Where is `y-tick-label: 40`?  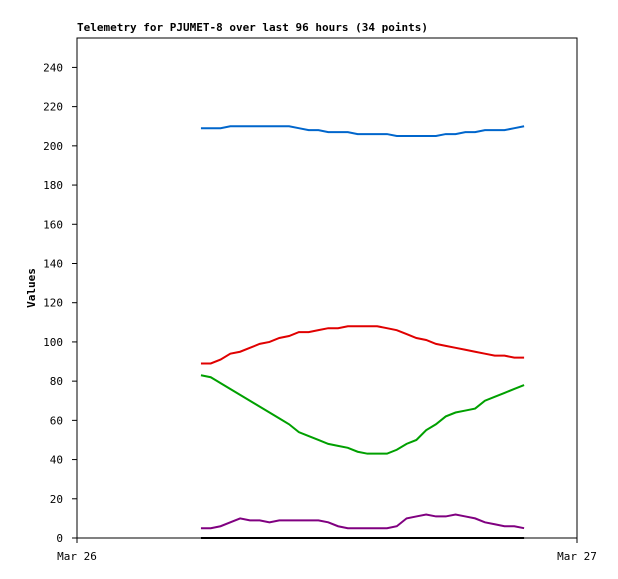 y-tick-label: 40 is located at coordinates (56, 460).